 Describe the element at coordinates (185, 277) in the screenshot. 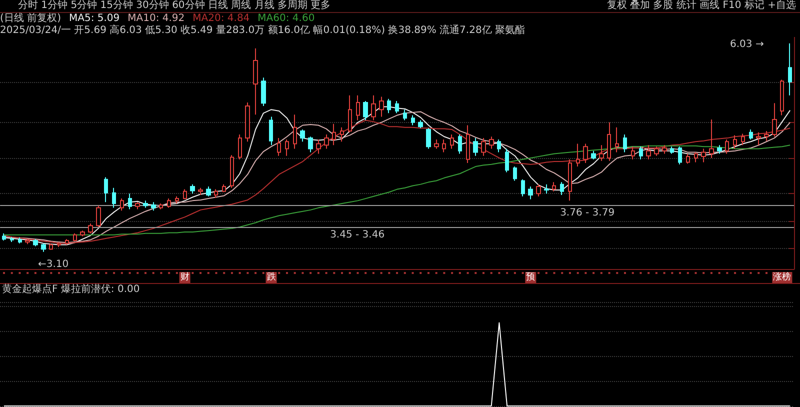

I see `x-tick-label: 财` at that location.